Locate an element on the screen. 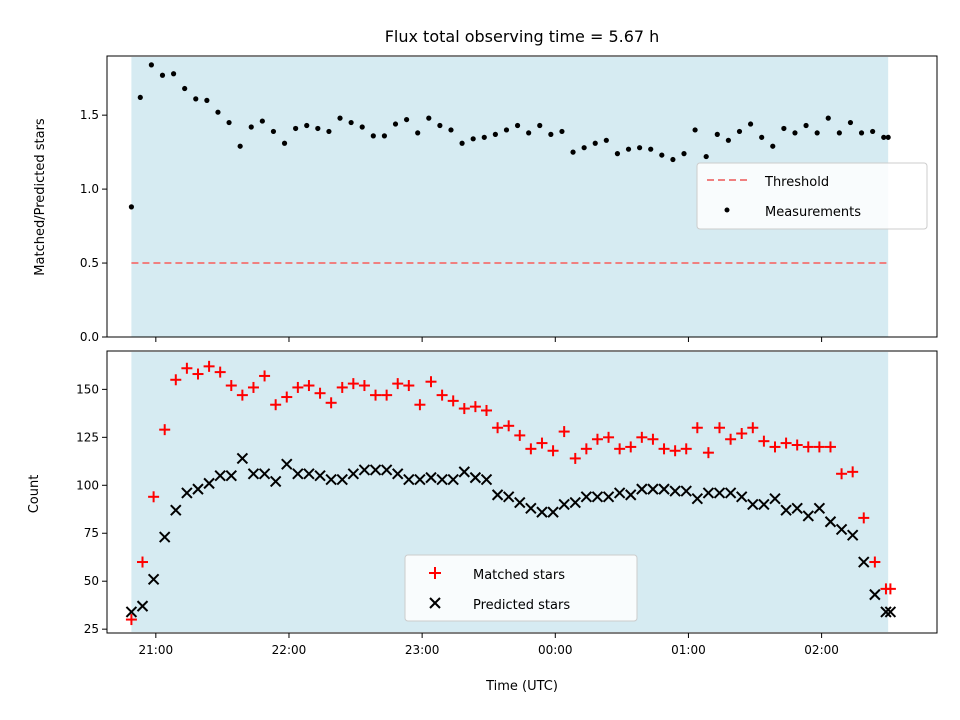 The image size is (960, 720). legend-measurements-swatch is located at coordinates (727, 210).